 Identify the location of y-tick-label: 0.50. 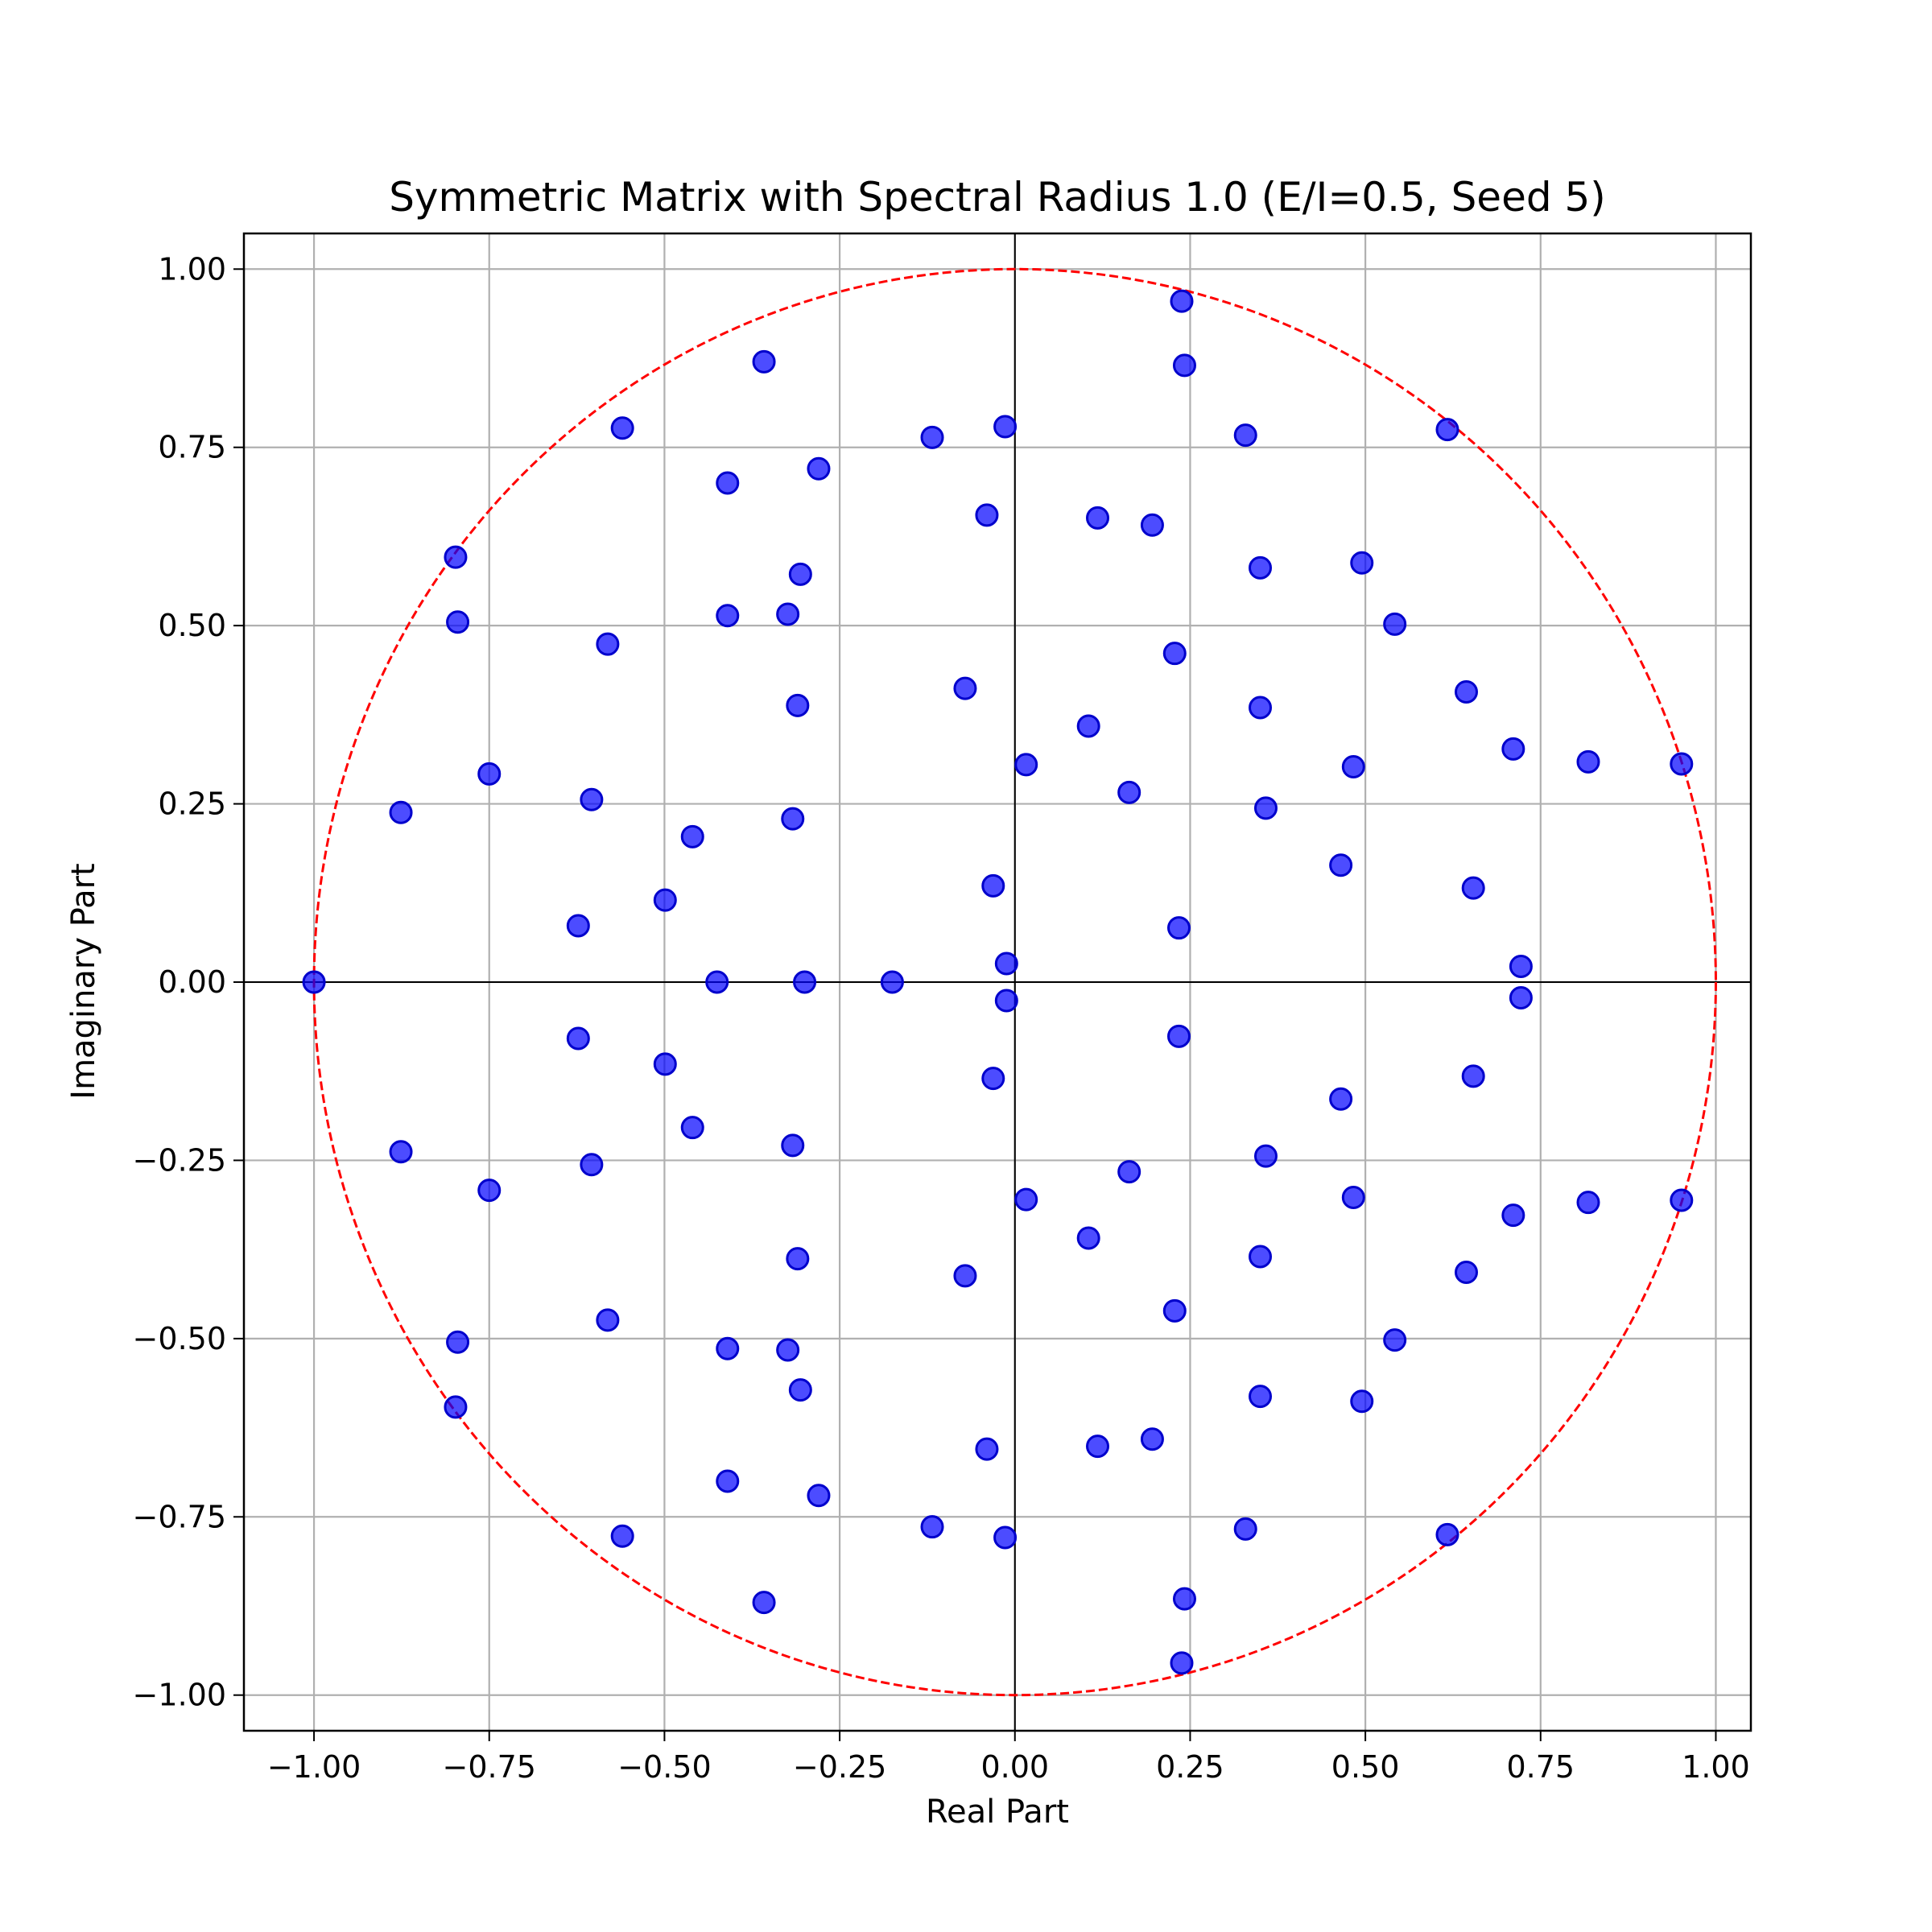
(192, 625).